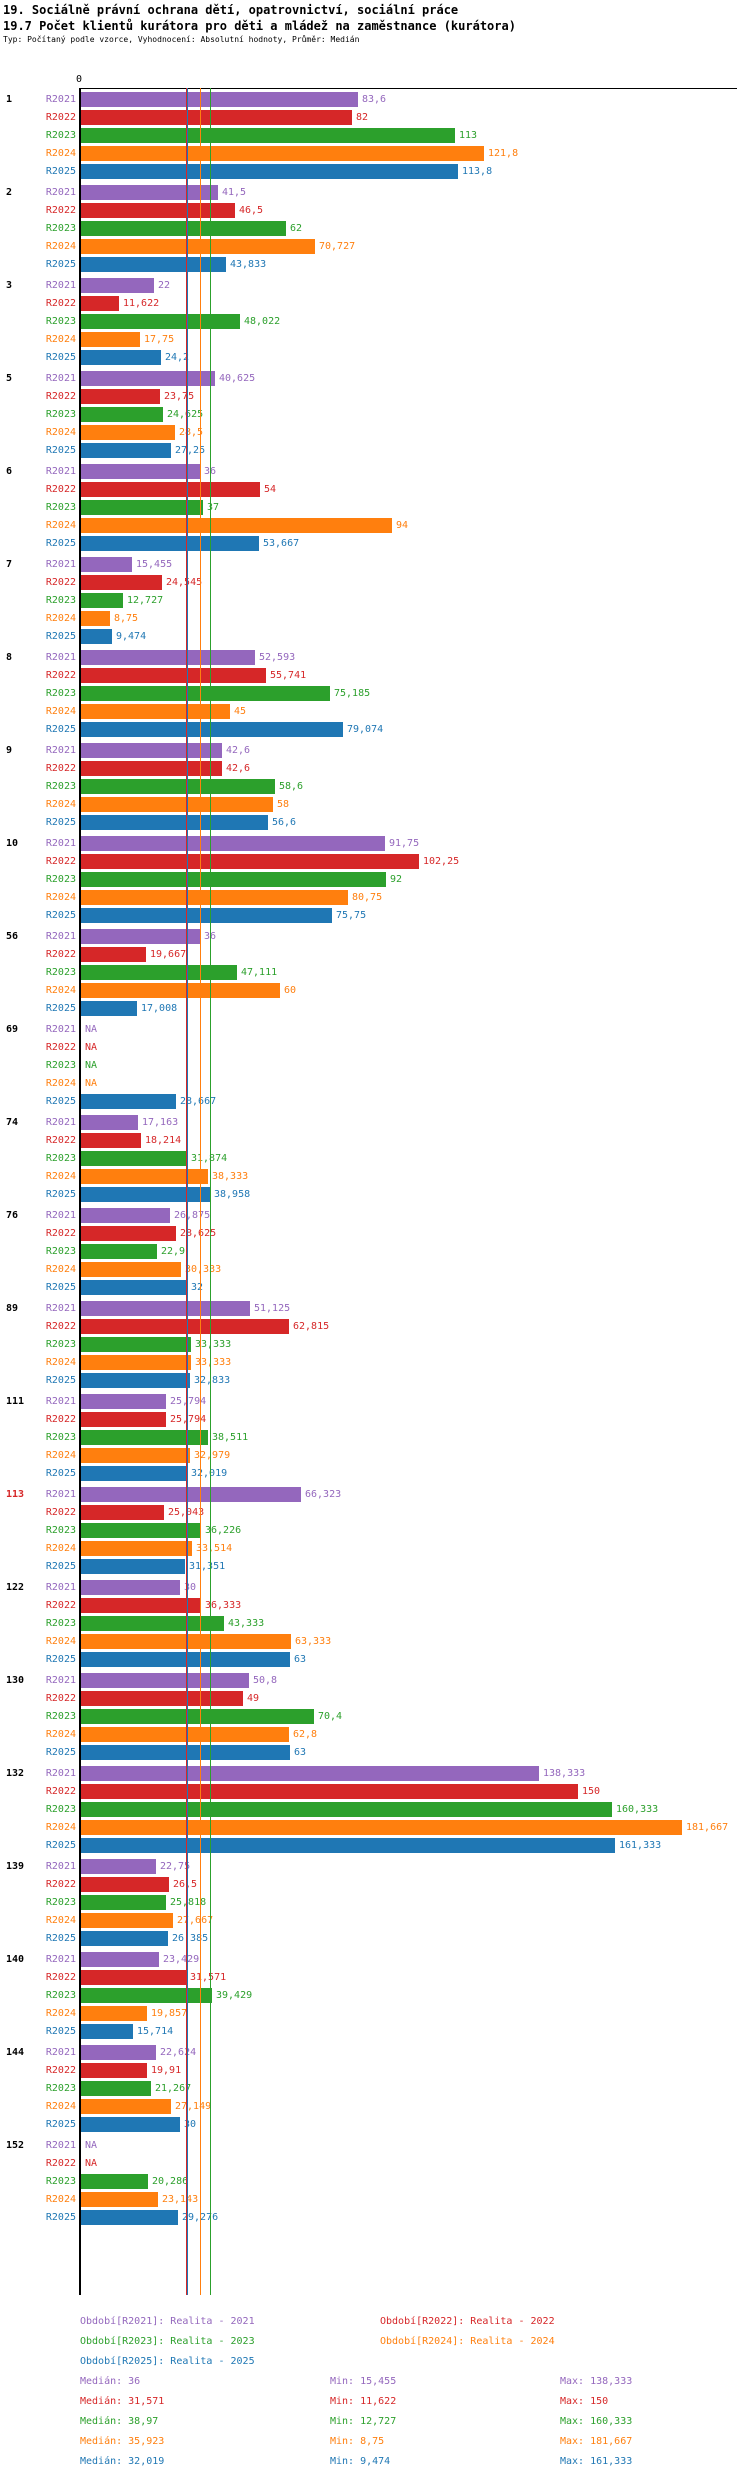 Image resolution: width=750 pixels, height=2480 pixels. What do you see at coordinates (375, 1494) in the screenshot?
I see `bar-row-R2021: R2021 66,323` at bounding box center [375, 1494].